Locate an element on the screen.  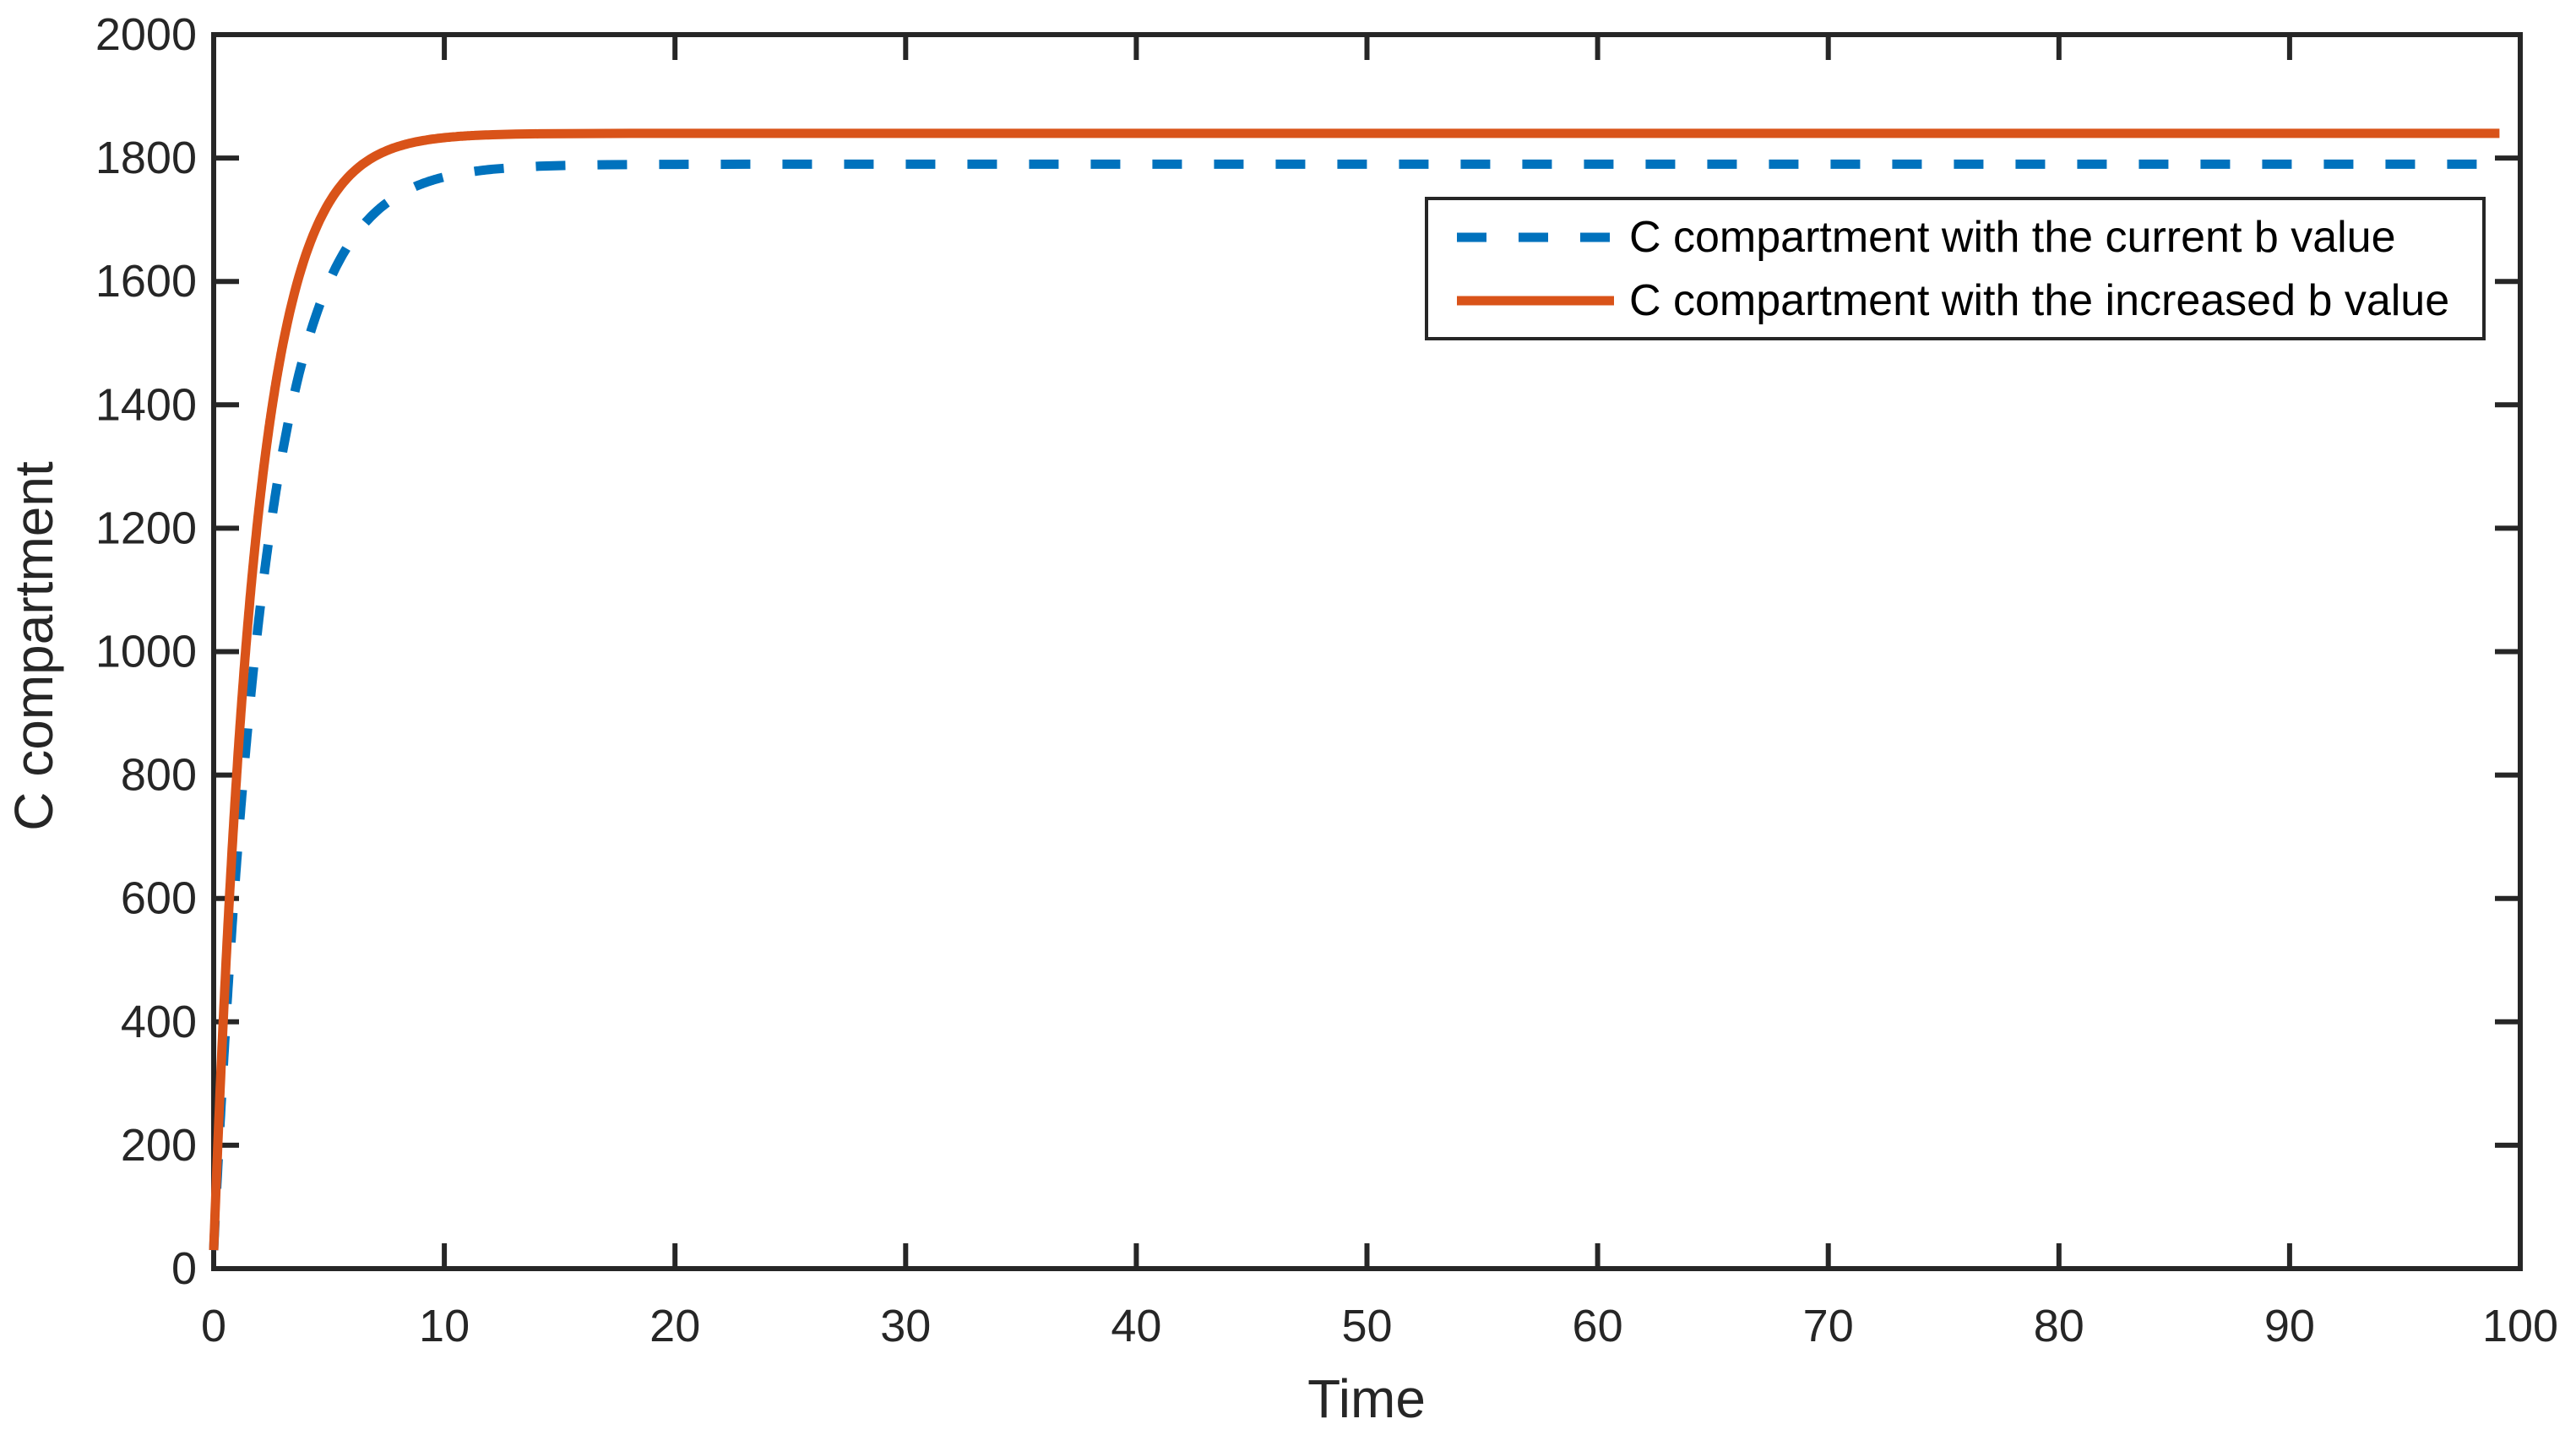
y-axis-label: C compartment is located at coordinates (33, 646).